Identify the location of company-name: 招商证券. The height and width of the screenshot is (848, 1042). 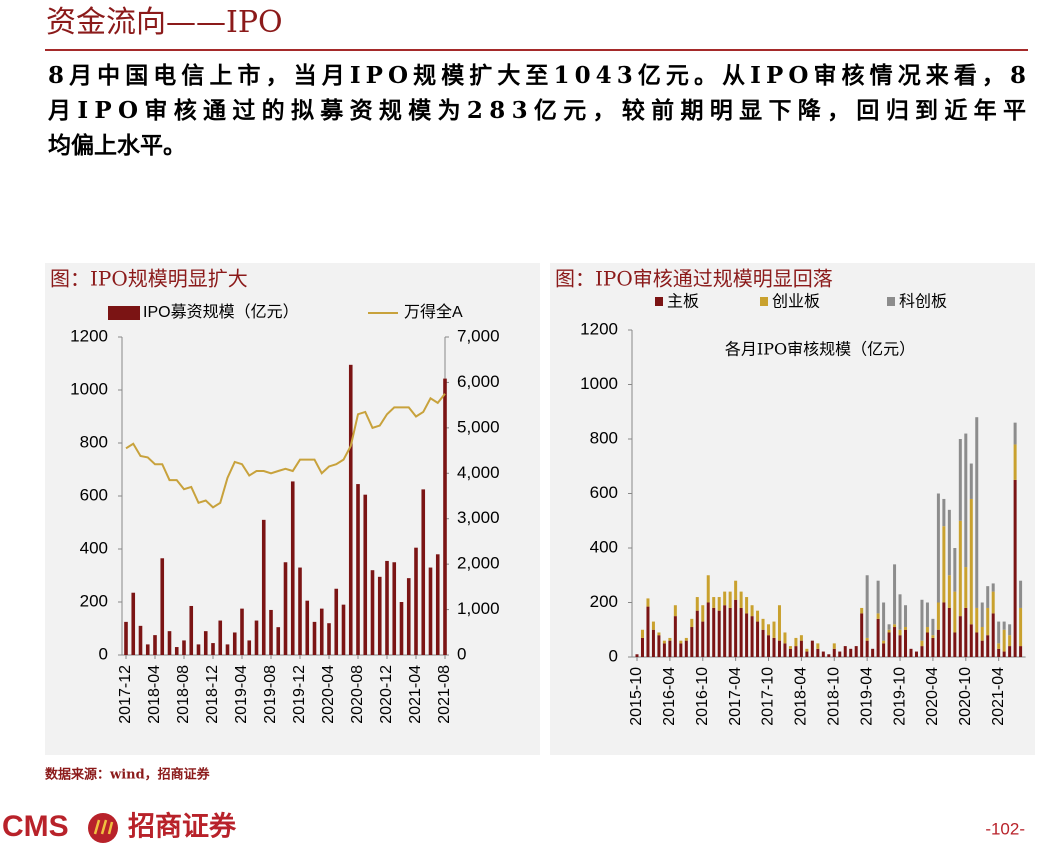
(182, 827).